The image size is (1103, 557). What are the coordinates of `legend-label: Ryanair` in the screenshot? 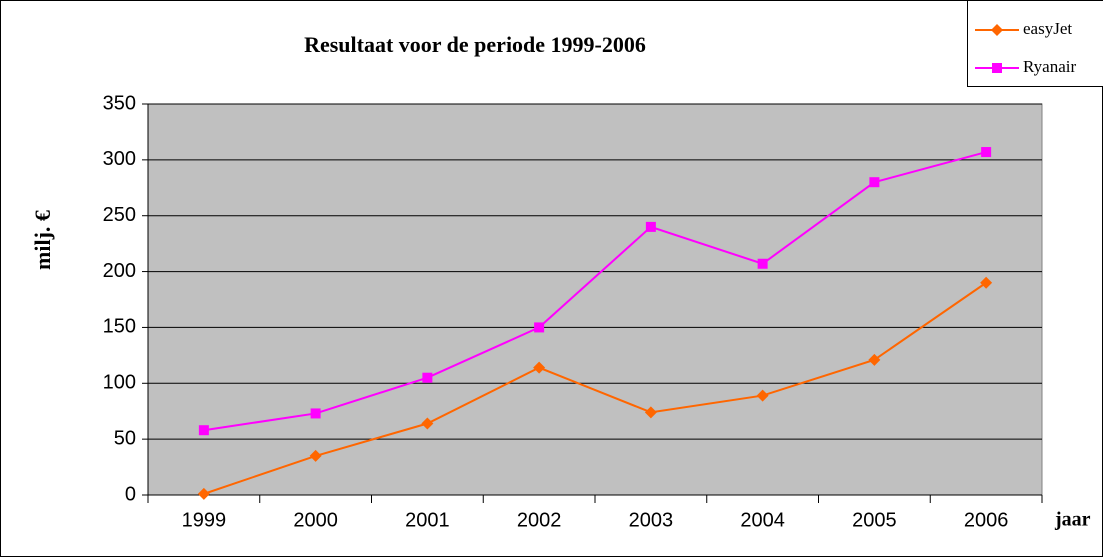 It's located at (1049, 66).